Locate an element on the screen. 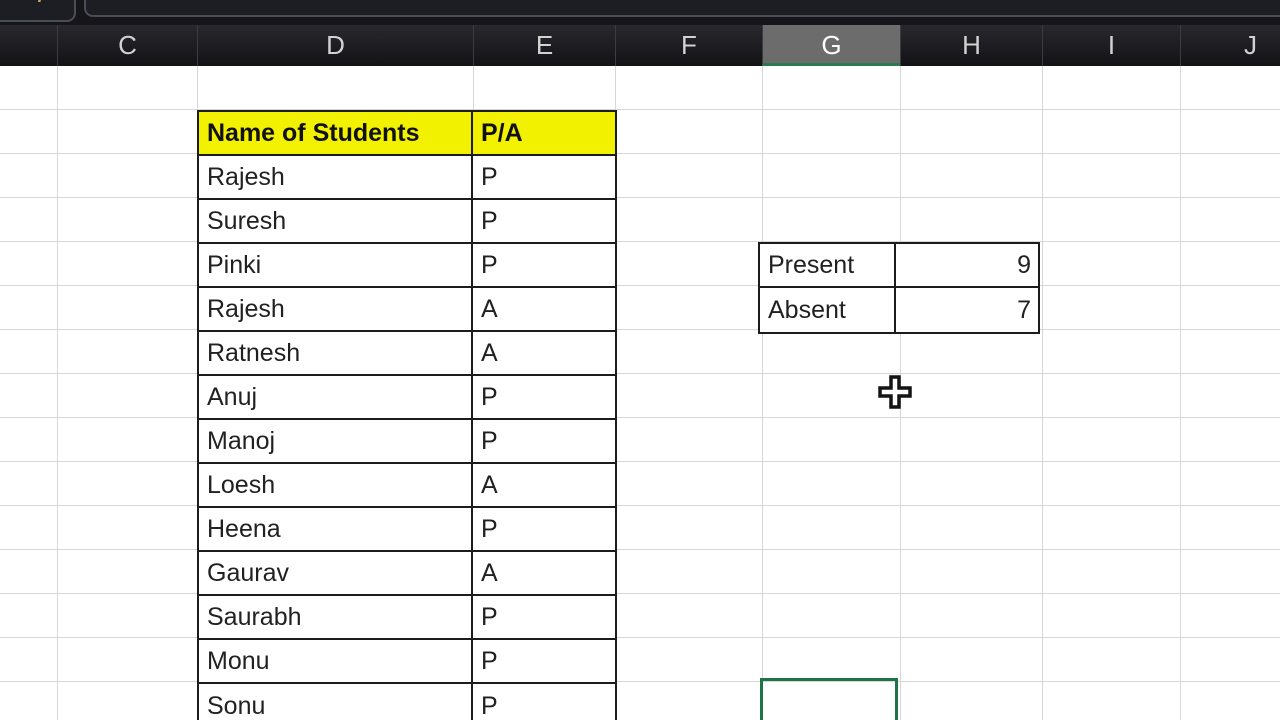 The image size is (1280, 720). formula-bar is located at coordinates (682, 8).